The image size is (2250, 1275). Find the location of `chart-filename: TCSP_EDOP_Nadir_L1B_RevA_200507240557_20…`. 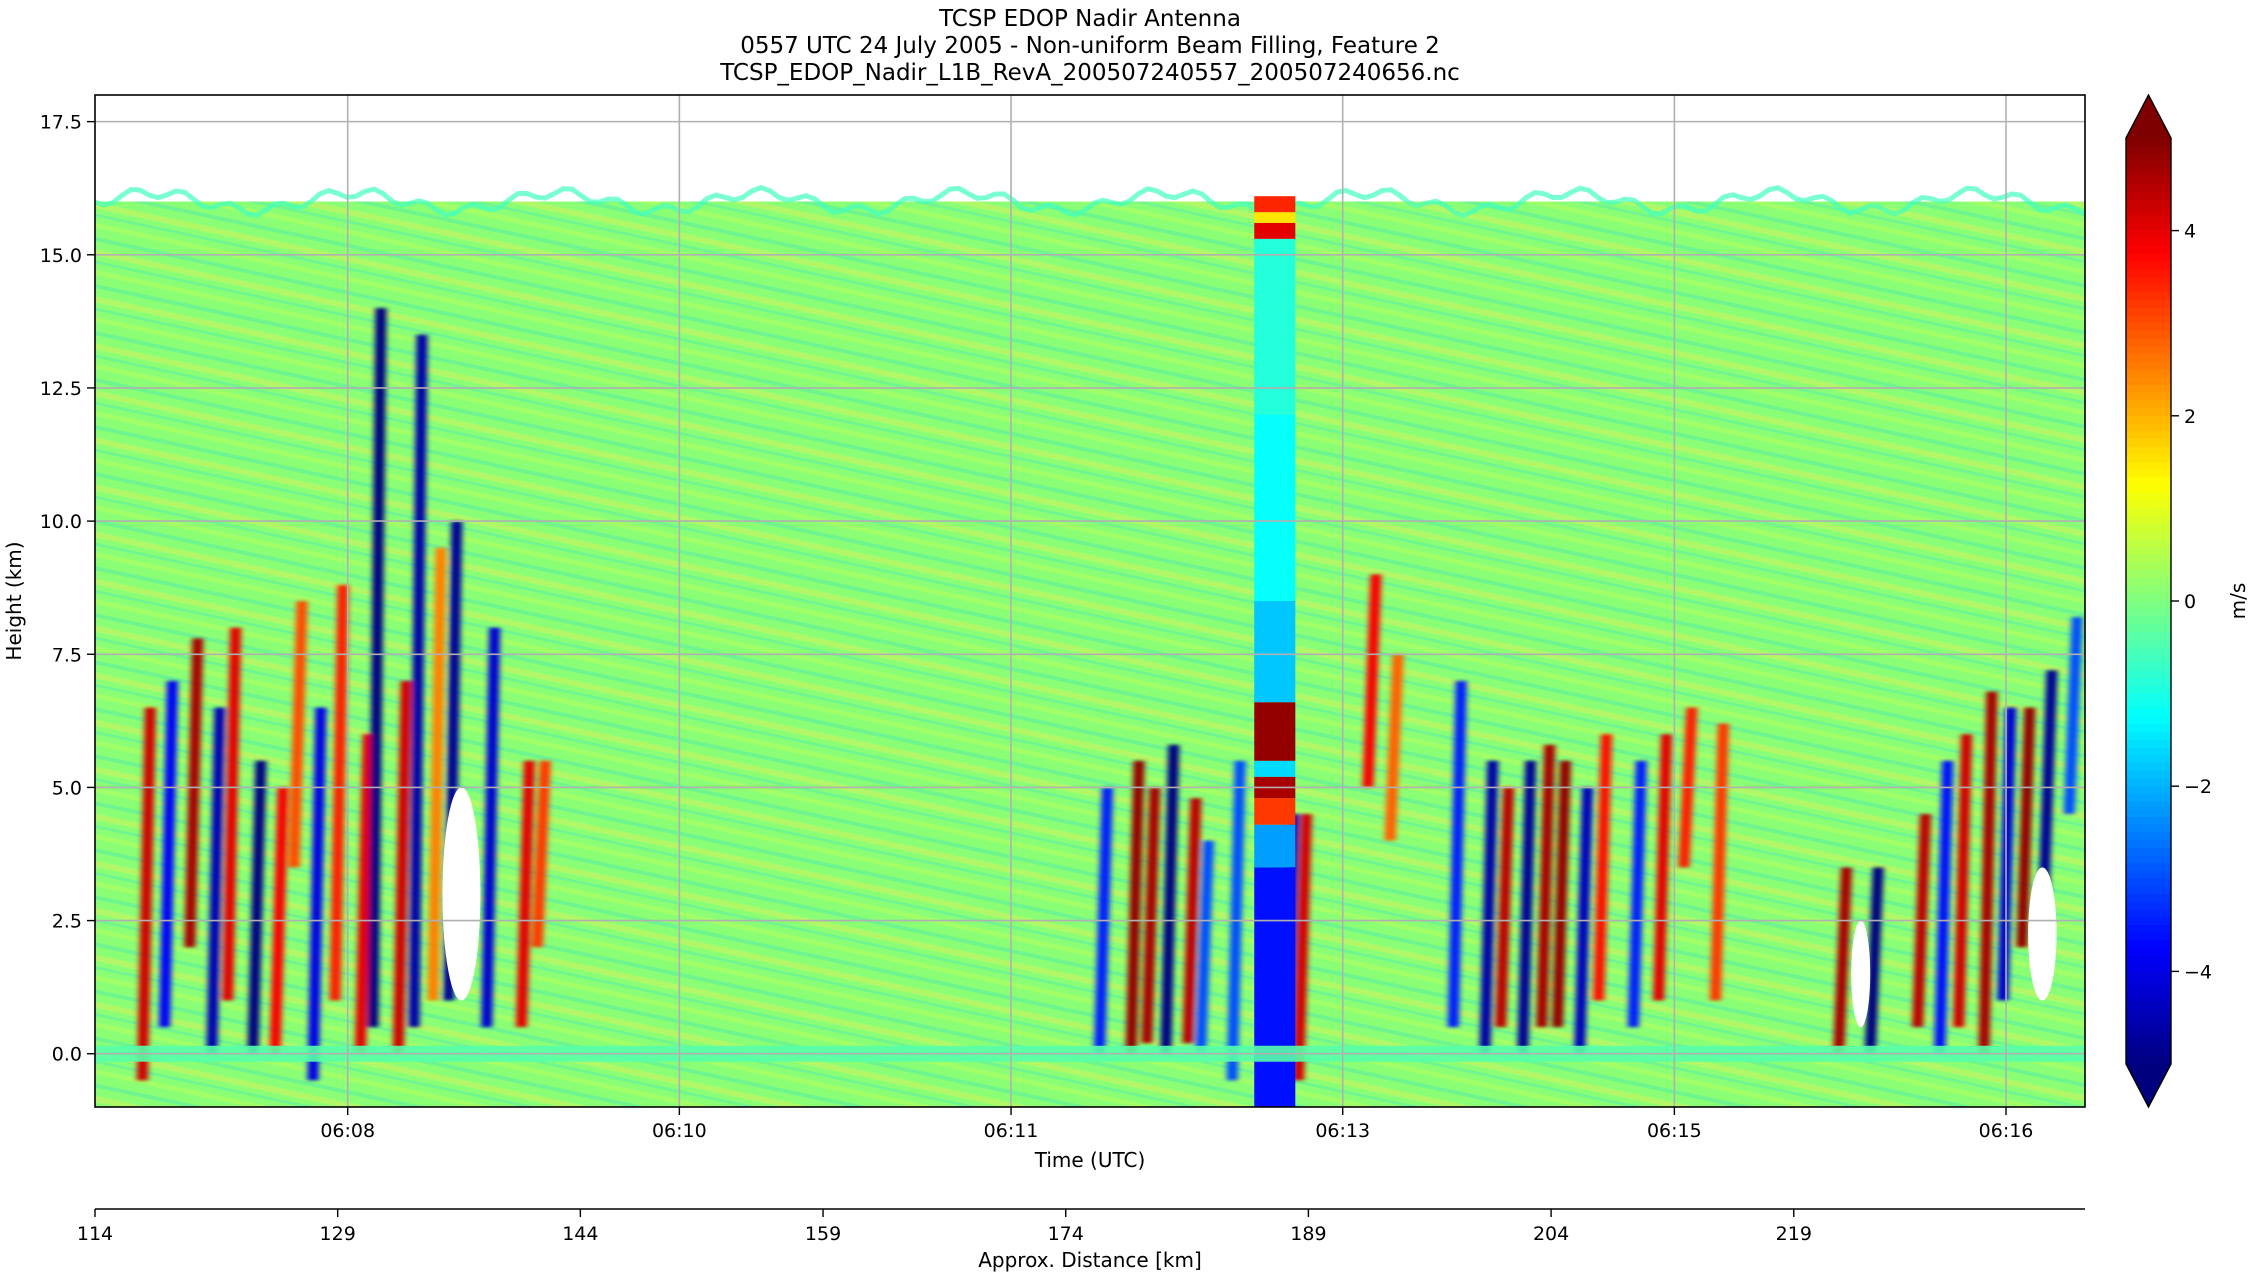

chart-filename: TCSP_EDOP_Nadir_L1B_RevA_200507240557_20… is located at coordinates (1089, 73).